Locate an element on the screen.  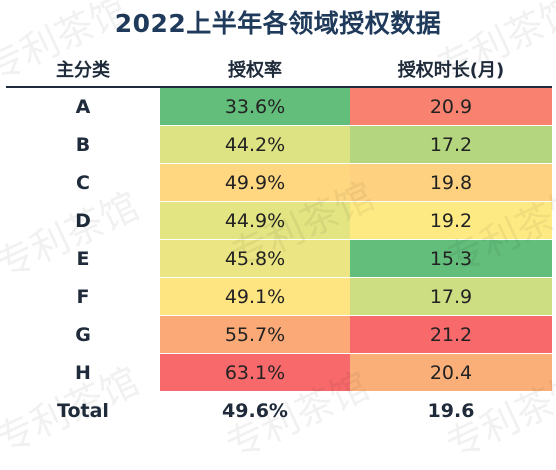
table-row: F 49.1% 17.9 is located at coordinates (279, 296).